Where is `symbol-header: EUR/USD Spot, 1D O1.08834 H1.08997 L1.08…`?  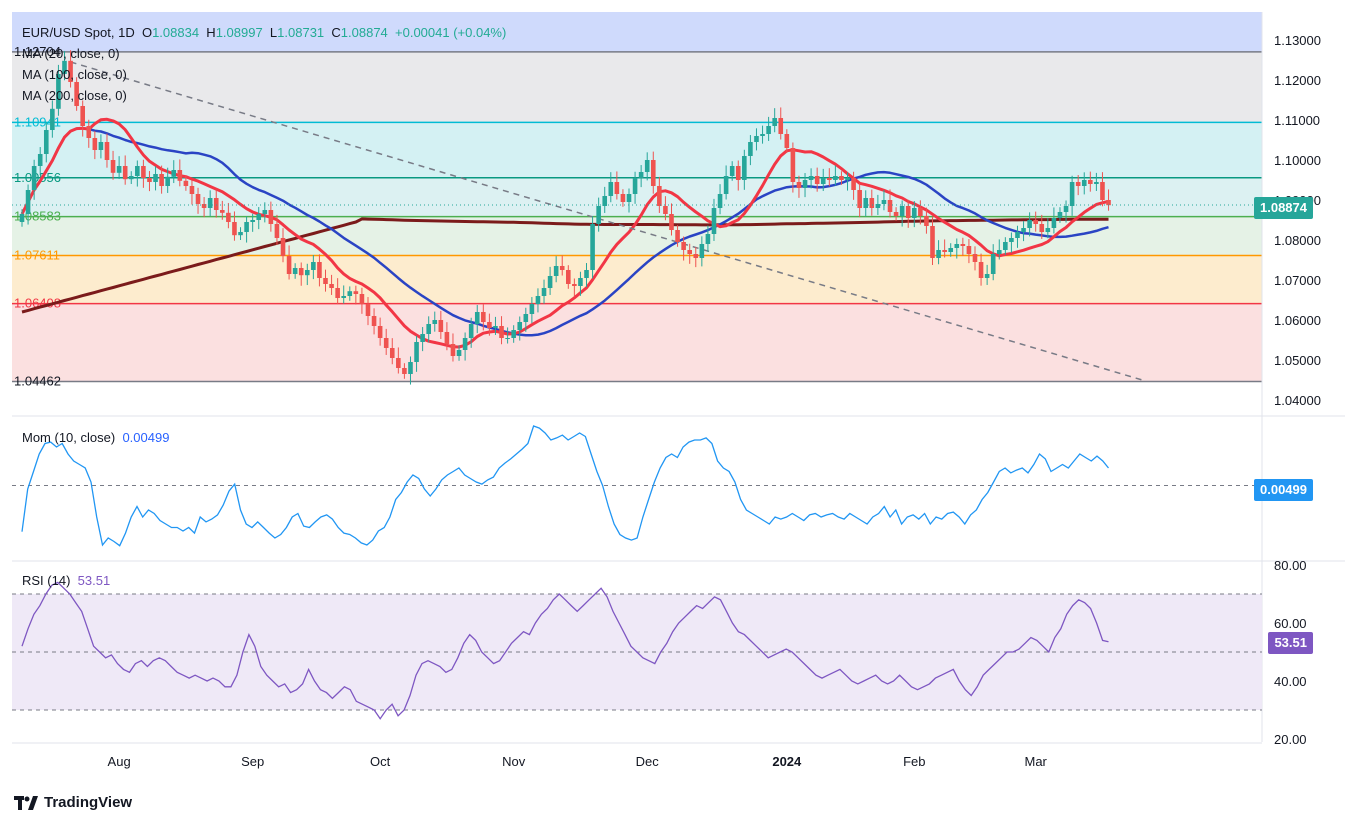 symbol-header: EUR/USD Spot, 1D O1.08834 H1.08997 L1.08… is located at coordinates (264, 32).